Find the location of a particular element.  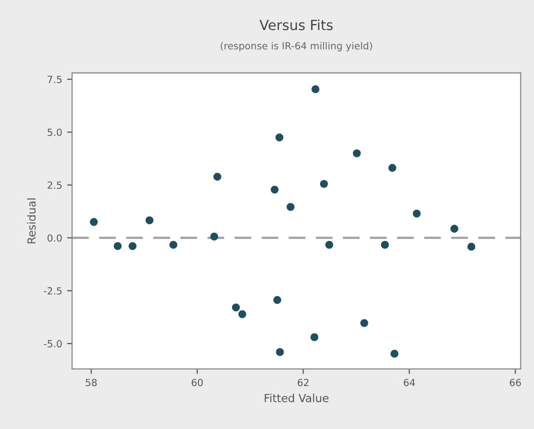

x-tick-label: 58 is located at coordinates (91, 382).